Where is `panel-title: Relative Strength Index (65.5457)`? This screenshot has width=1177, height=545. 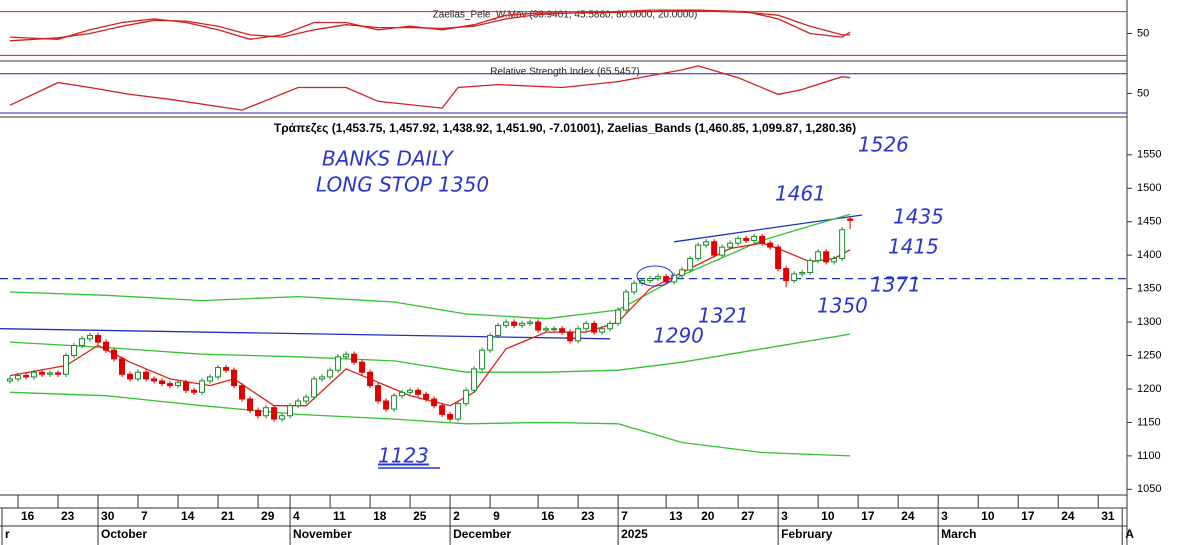
panel-title: Relative Strength Index (65.5457) is located at coordinates (565, 72).